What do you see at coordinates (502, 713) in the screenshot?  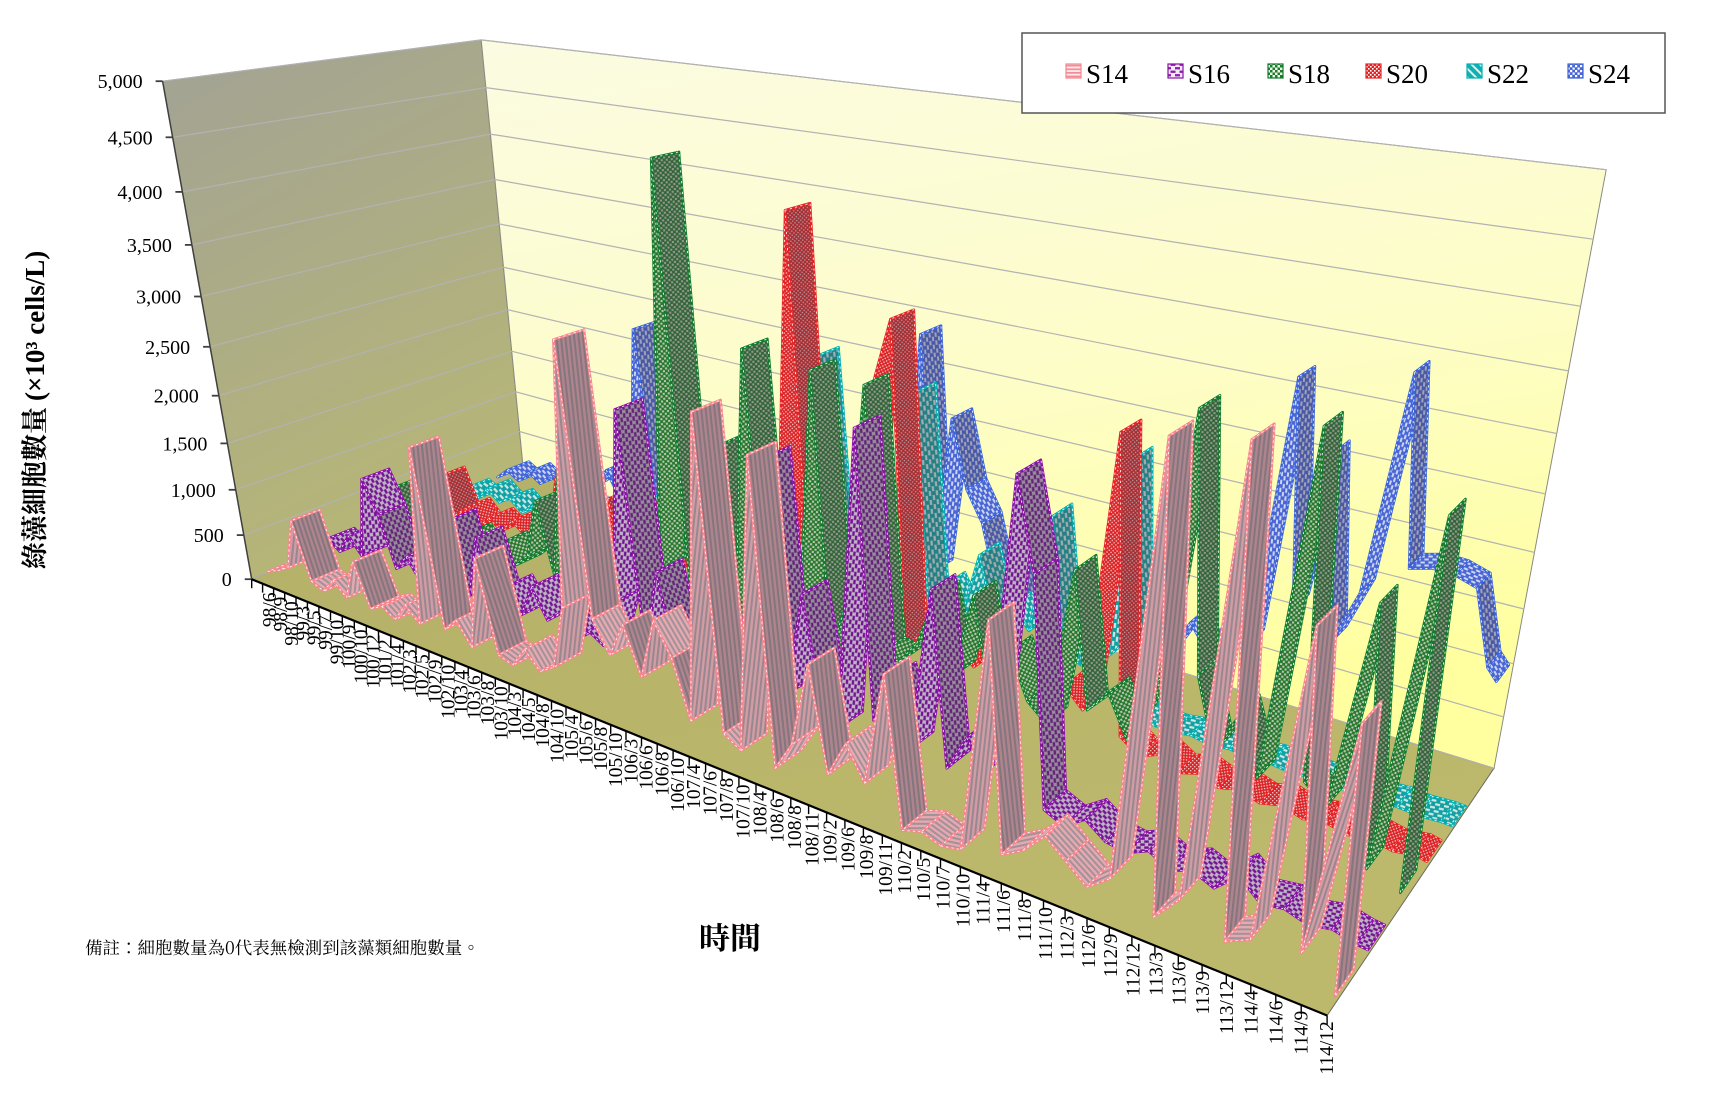 I see `svg-text: 103/10` at bounding box center [502, 713].